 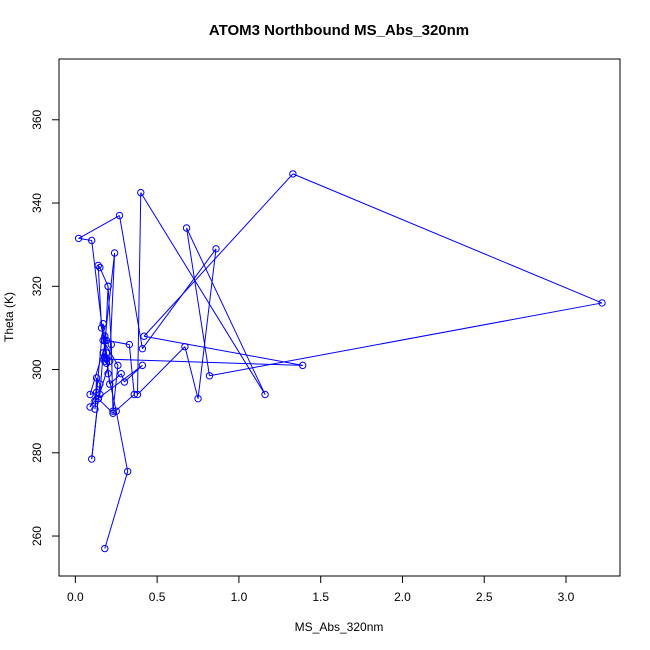 I want to click on x-tick-label: 0.0, so click(x=75, y=597).